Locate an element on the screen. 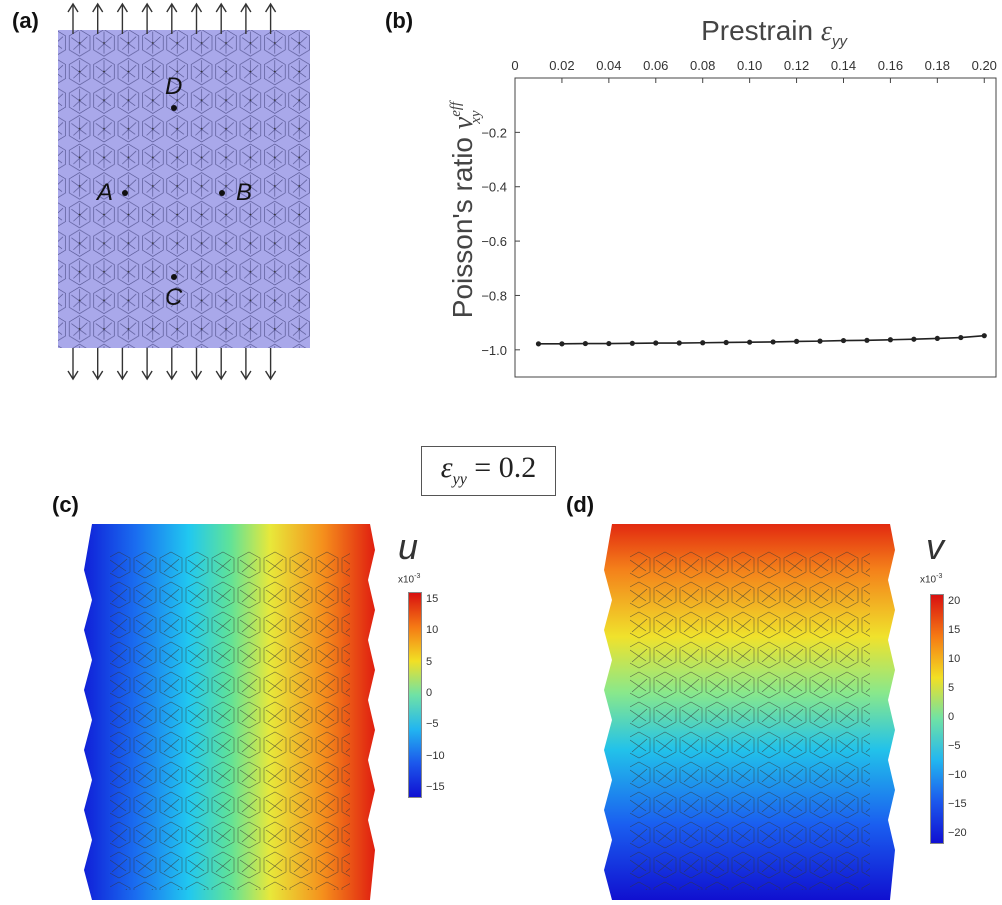 This screenshot has width=1002, height=905. u-colorbar-exponent: x10-3 is located at coordinates (409, 579).